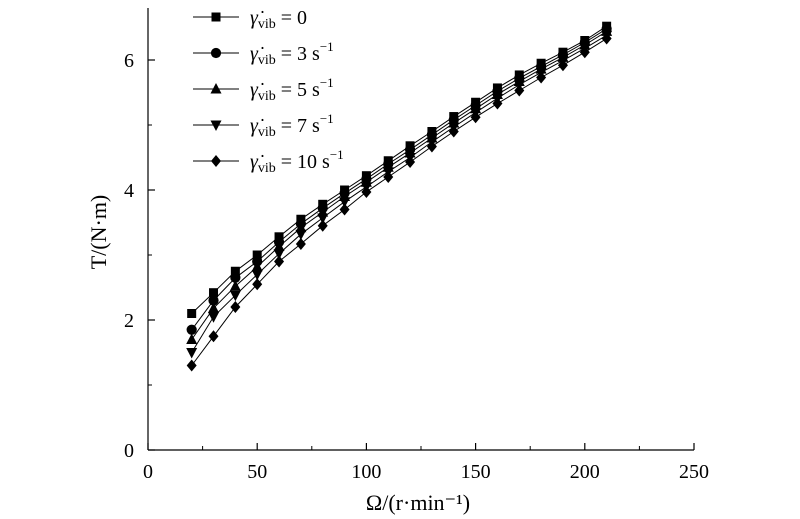  I want to click on legend-entry: γ̇vib = 3 s−1, so click(263, 53).